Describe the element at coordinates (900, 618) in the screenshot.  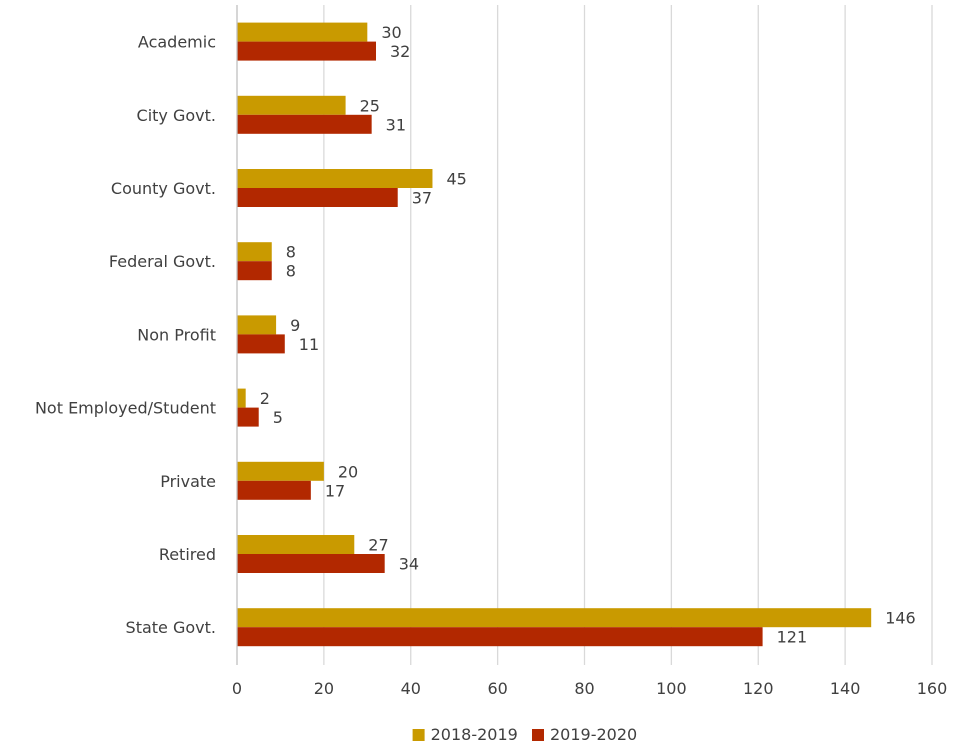
I see `data-label: 146` at that location.